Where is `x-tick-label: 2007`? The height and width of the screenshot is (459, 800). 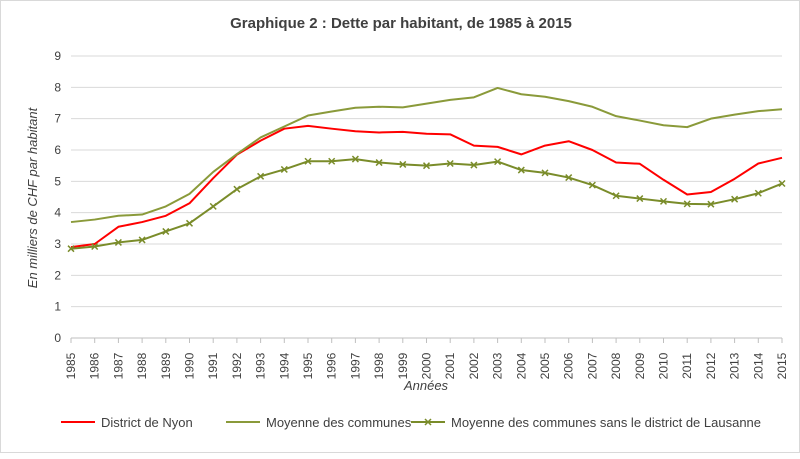 x-tick-label: 2007 is located at coordinates (592, 365).